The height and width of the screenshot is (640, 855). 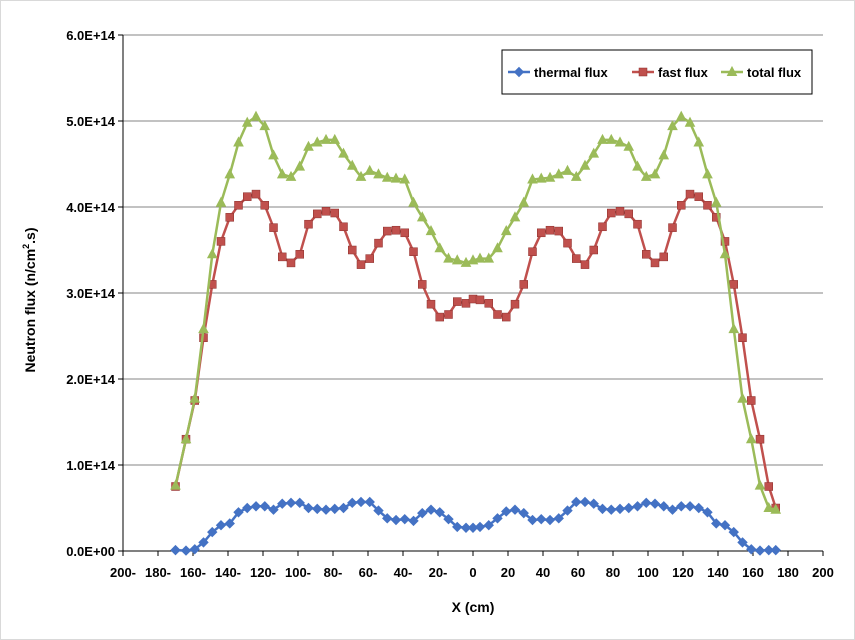 What do you see at coordinates (90, 551) in the screenshot?
I see `y-tick-label: 0.0E+00` at bounding box center [90, 551].